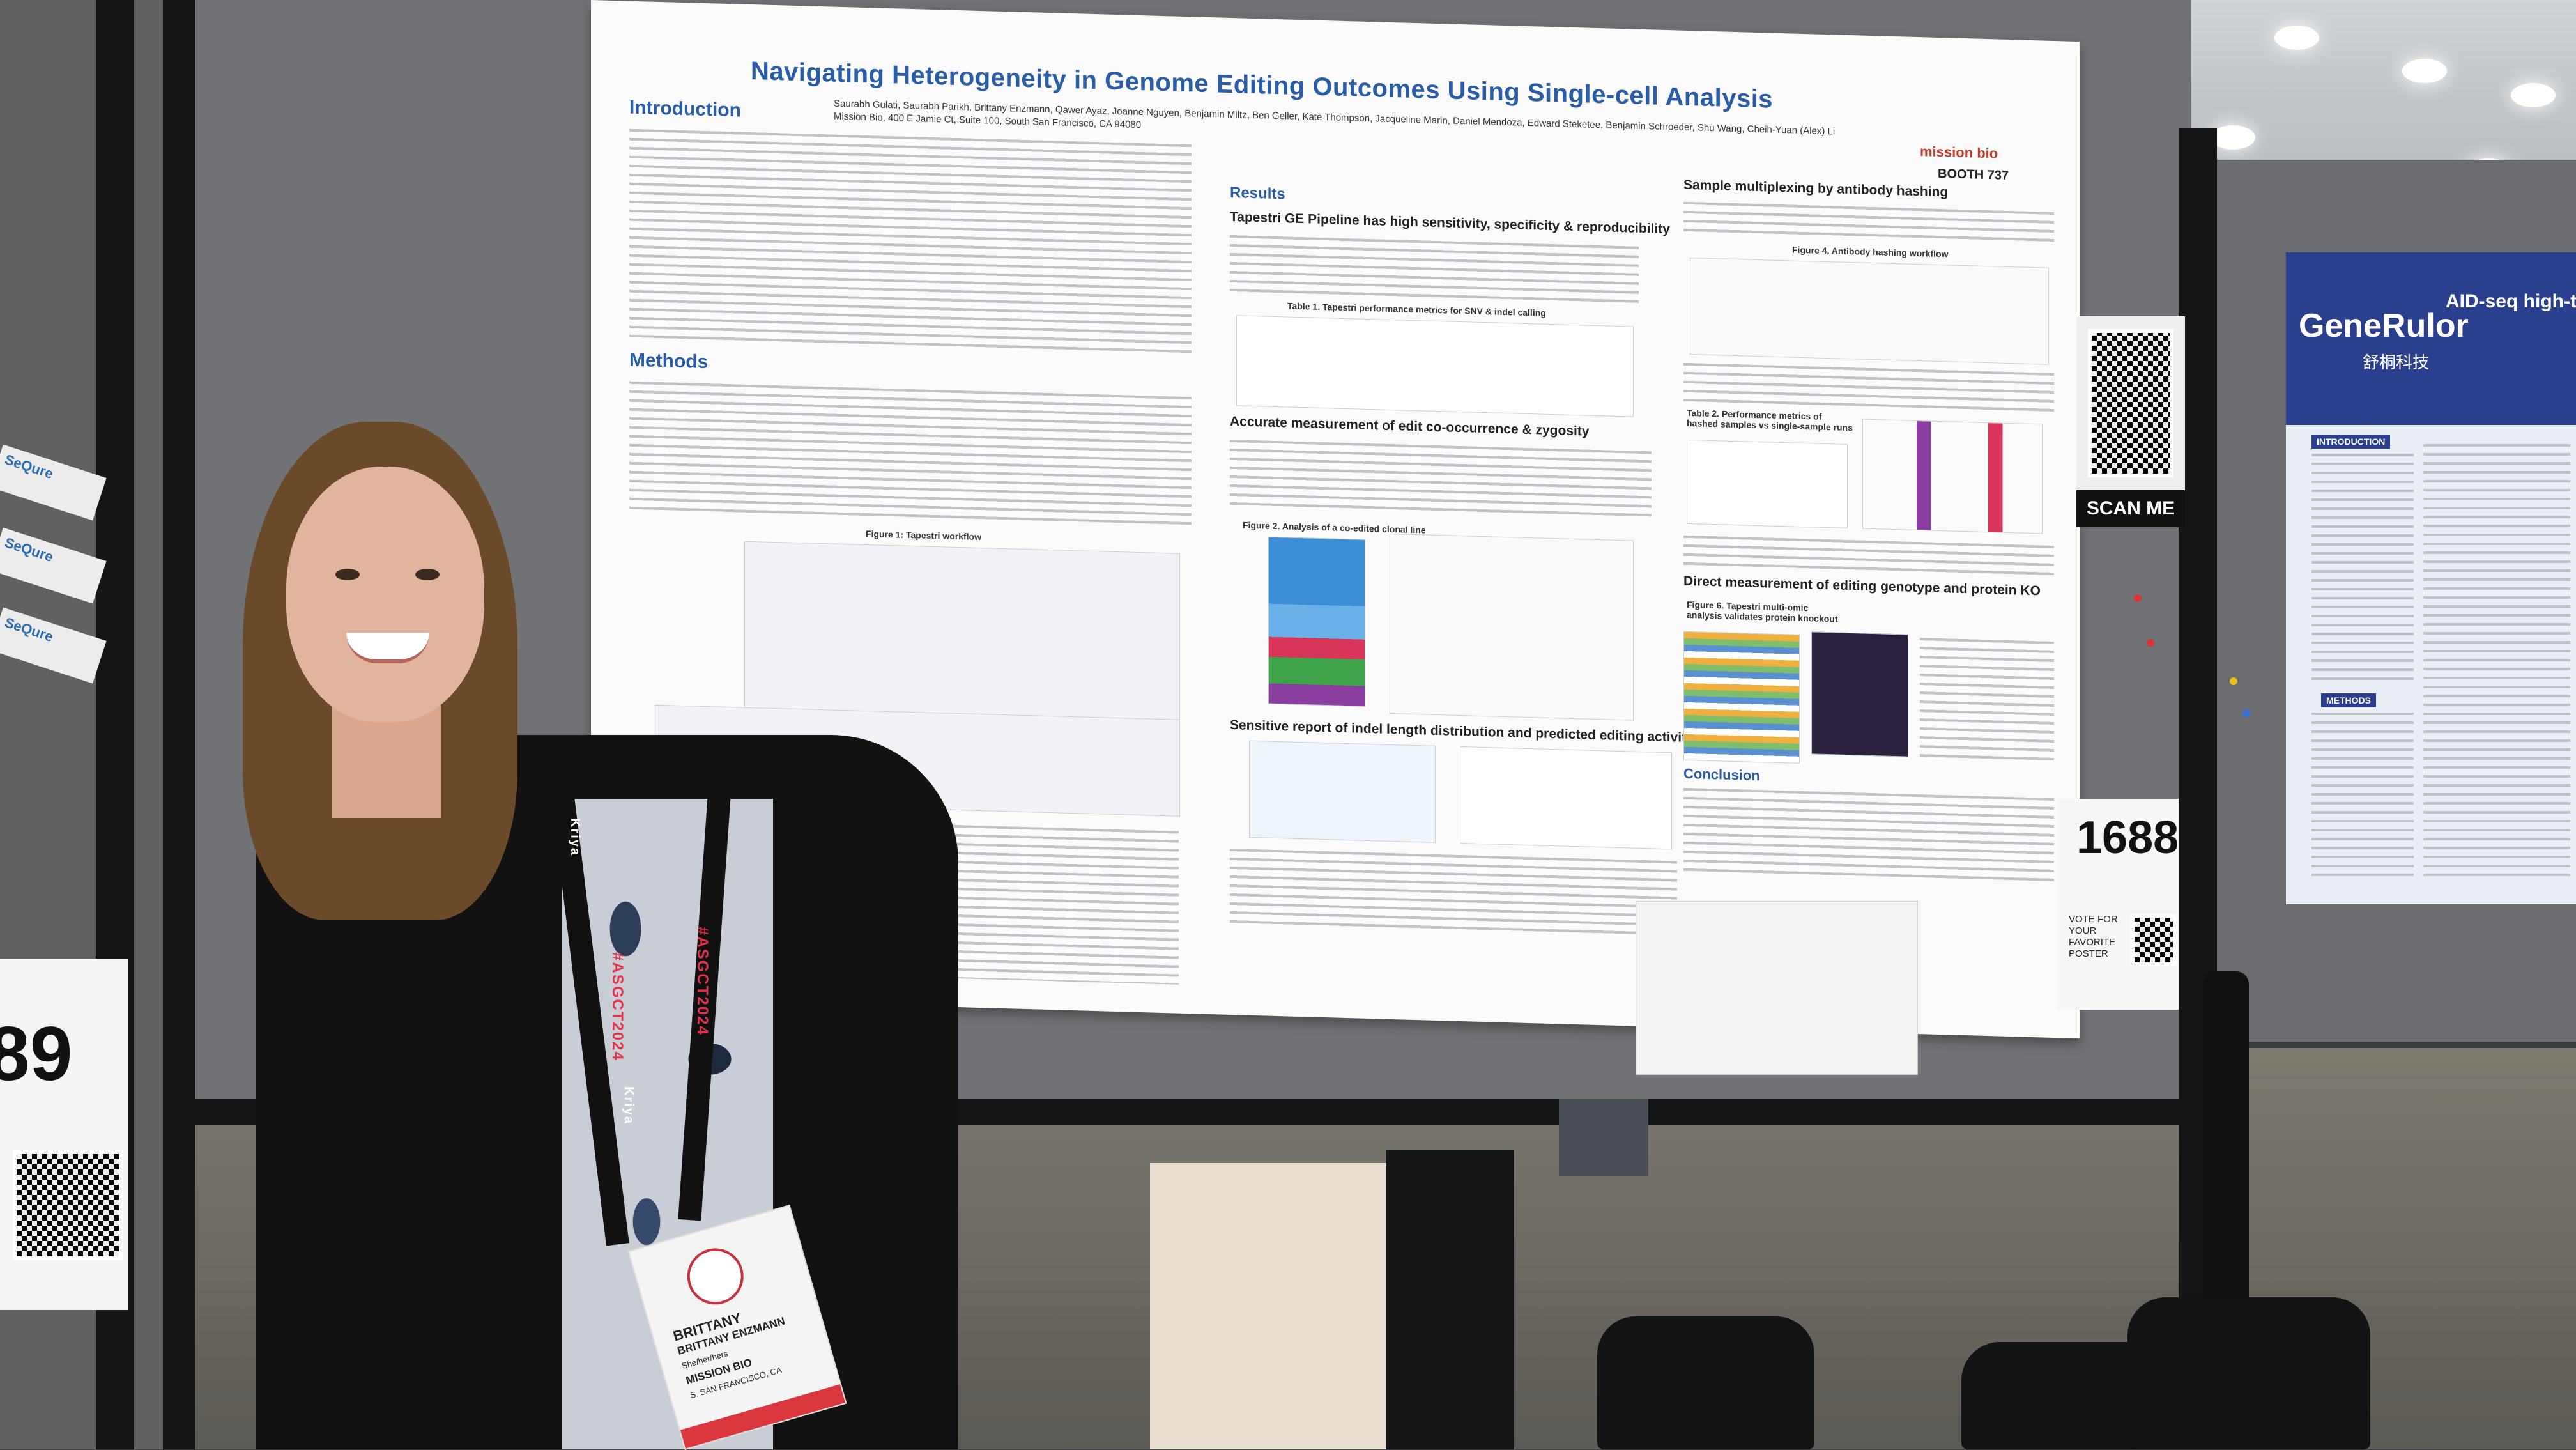  What do you see at coordinates (1987, 701) in the screenshot?
I see `genotype-text` at bounding box center [1987, 701].